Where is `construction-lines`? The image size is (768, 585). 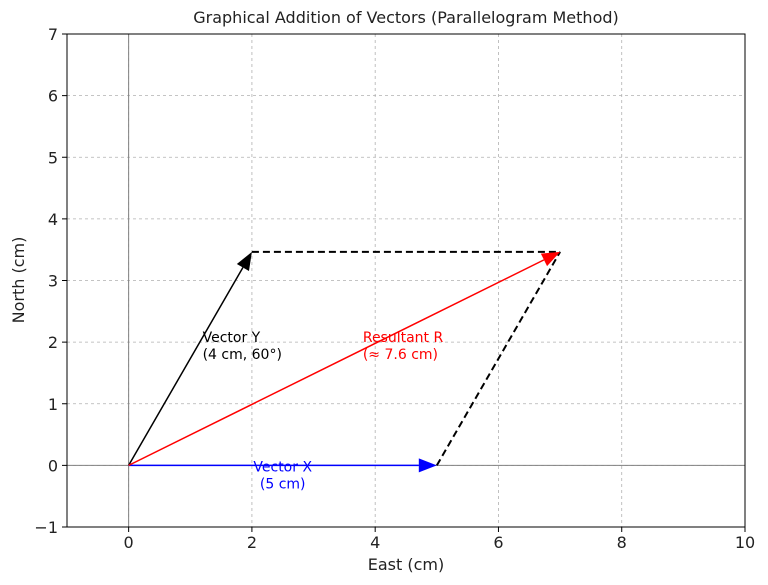
construction-lines is located at coordinates (406, 358).